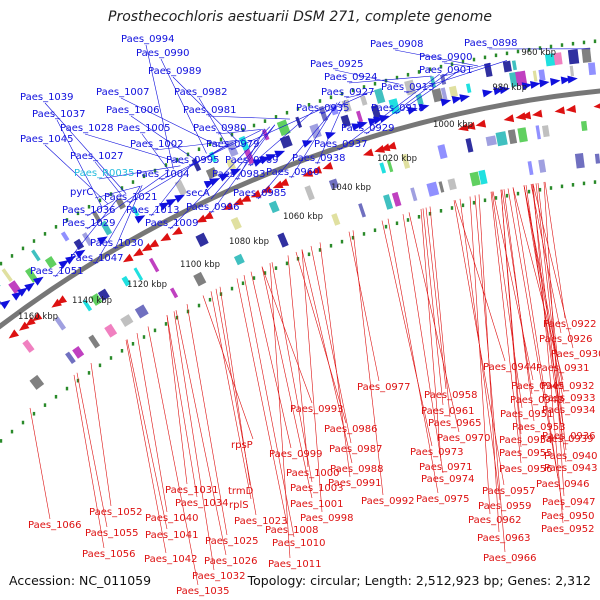  What do you see at coordinates (569, 436) in the screenshot?
I see `reverse-gene-label: Paes_0936` at bounding box center [569, 436].